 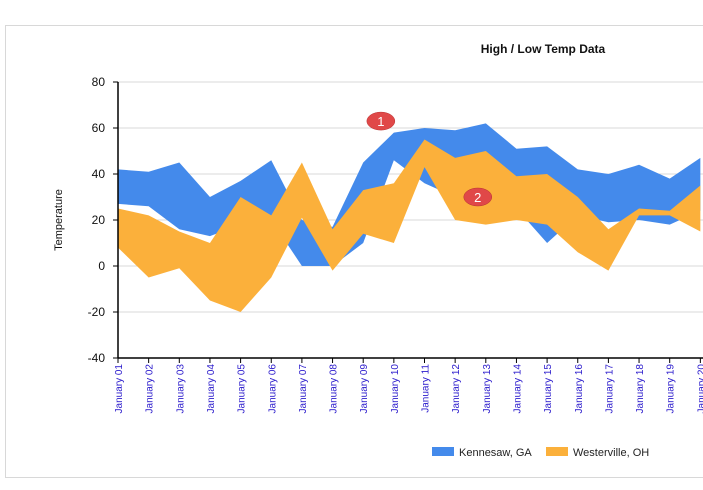 I want to click on x-tick-label: January 05, so click(x=242, y=389).